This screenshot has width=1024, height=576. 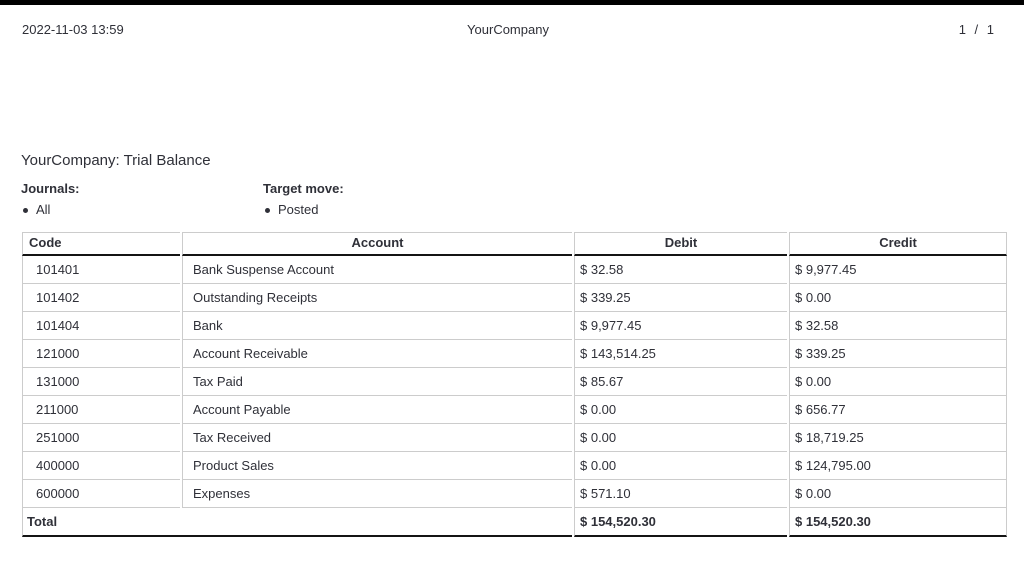 I want to click on window-top-edge, so click(x=512, y=2).